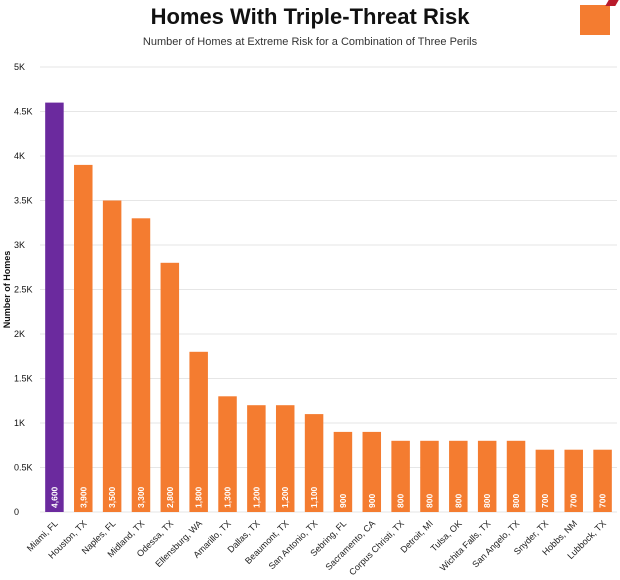  What do you see at coordinates (7, 290) in the screenshot?
I see `y-axis-label: Number of Homes` at bounding box center [7, 290].